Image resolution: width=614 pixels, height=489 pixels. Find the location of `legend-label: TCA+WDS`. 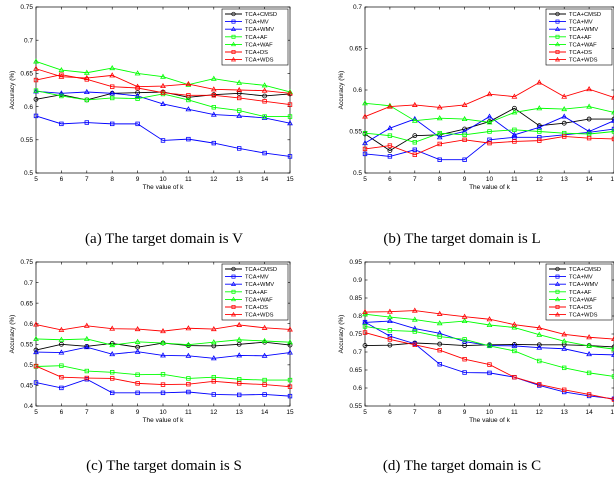

legend-label: TCA+WDS is located at coordinates (259, 316).